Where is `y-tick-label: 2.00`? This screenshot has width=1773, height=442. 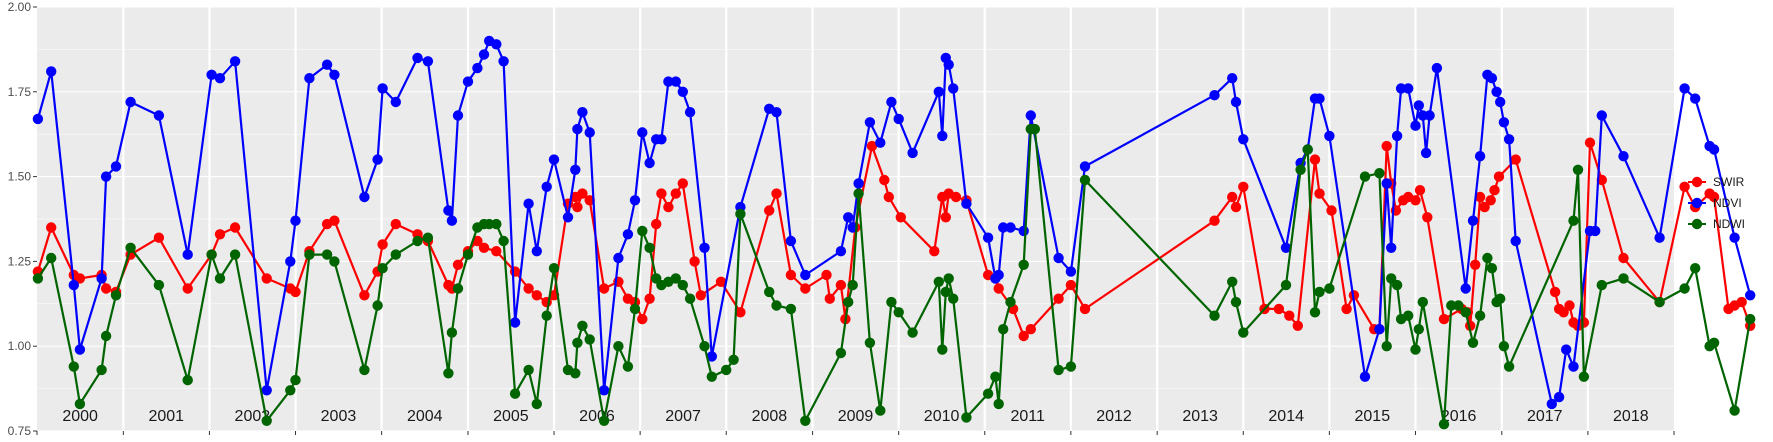 y-tick-label: 2.00 is located at coordinates (20, 7).